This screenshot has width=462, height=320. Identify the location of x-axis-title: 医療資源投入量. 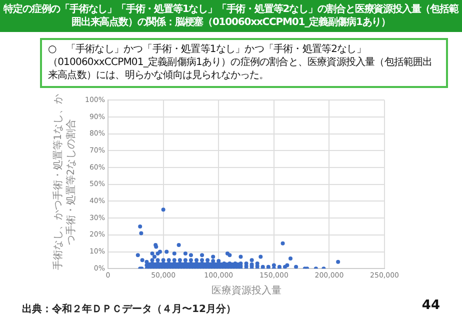
(246, 290).